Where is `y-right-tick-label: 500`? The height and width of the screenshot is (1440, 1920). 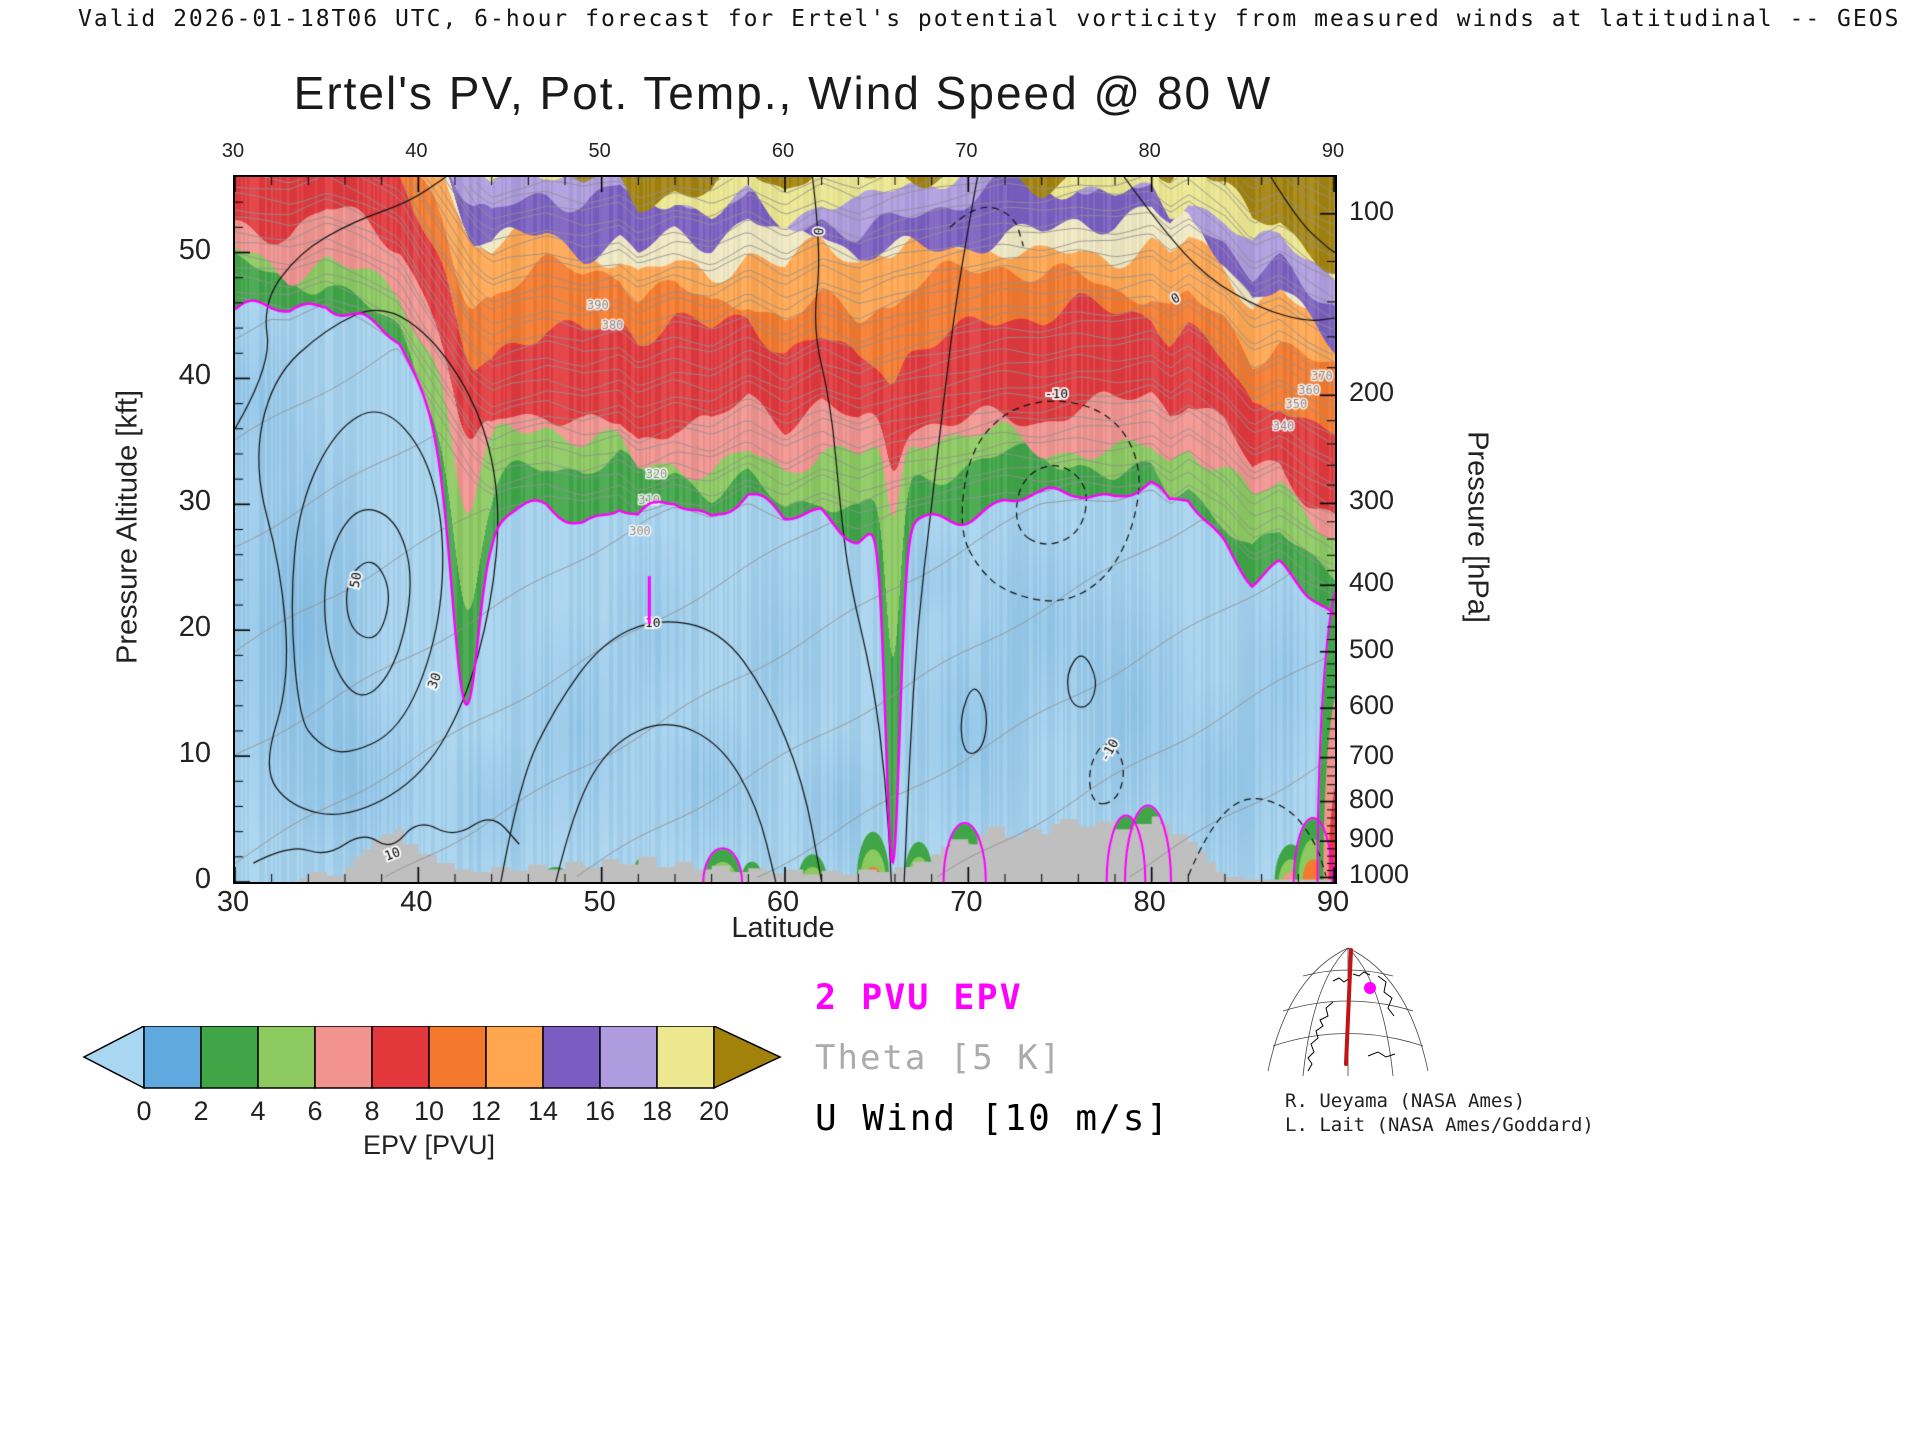
y-right-tick-label: 500 is located at coordinates (1372, 648).